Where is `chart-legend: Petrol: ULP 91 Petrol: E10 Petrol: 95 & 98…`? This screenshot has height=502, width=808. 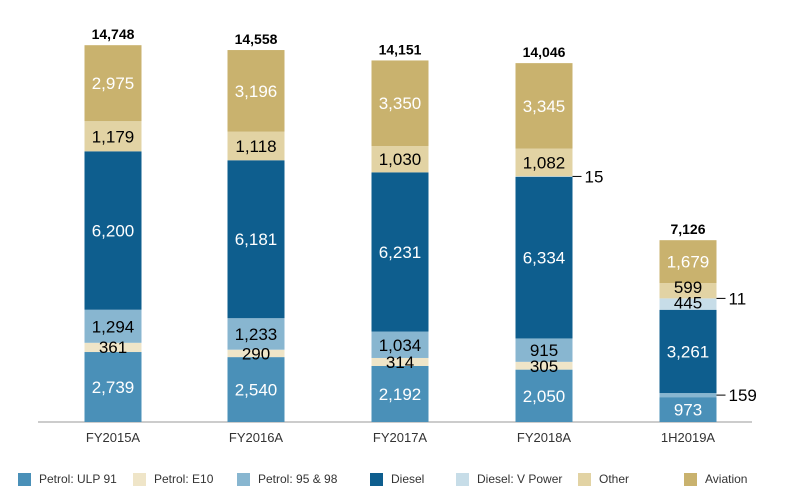 chart-legend: Petrol: ULP 91 Petrol: E10 Petrol: 95 & 98… is located at coordinates (404, 479).